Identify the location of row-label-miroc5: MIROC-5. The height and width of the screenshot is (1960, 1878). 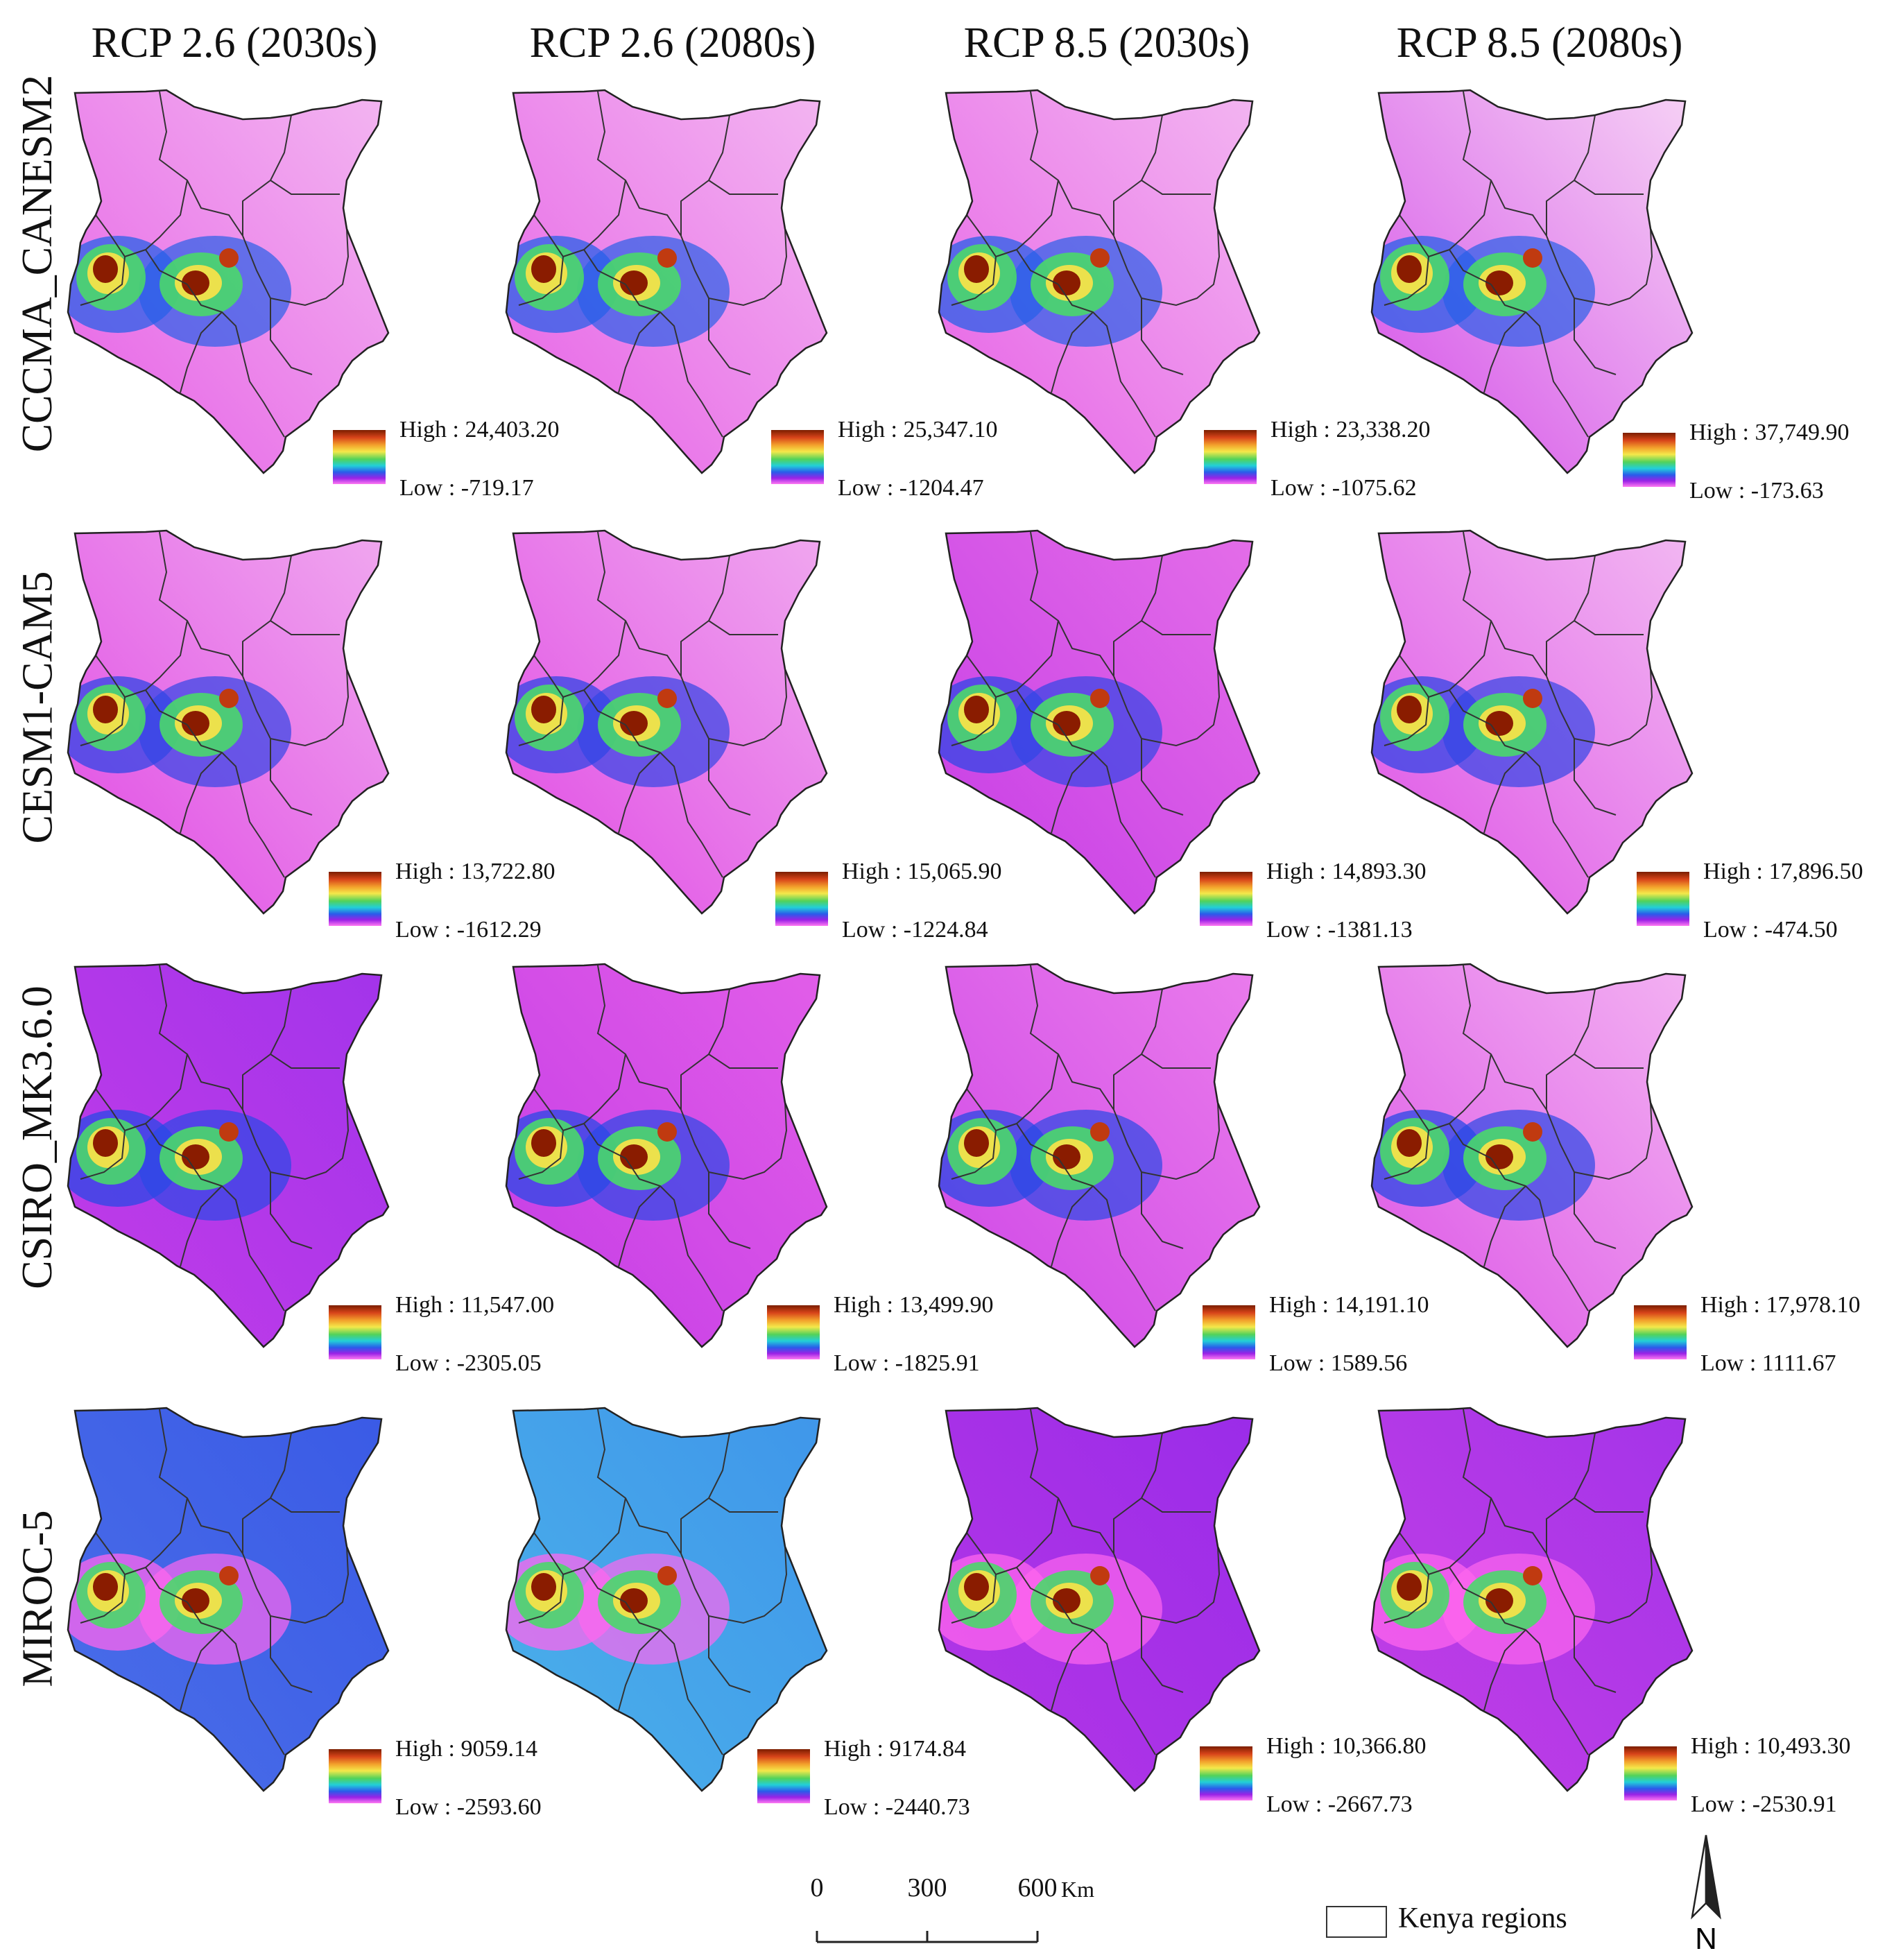
(37, 1598).